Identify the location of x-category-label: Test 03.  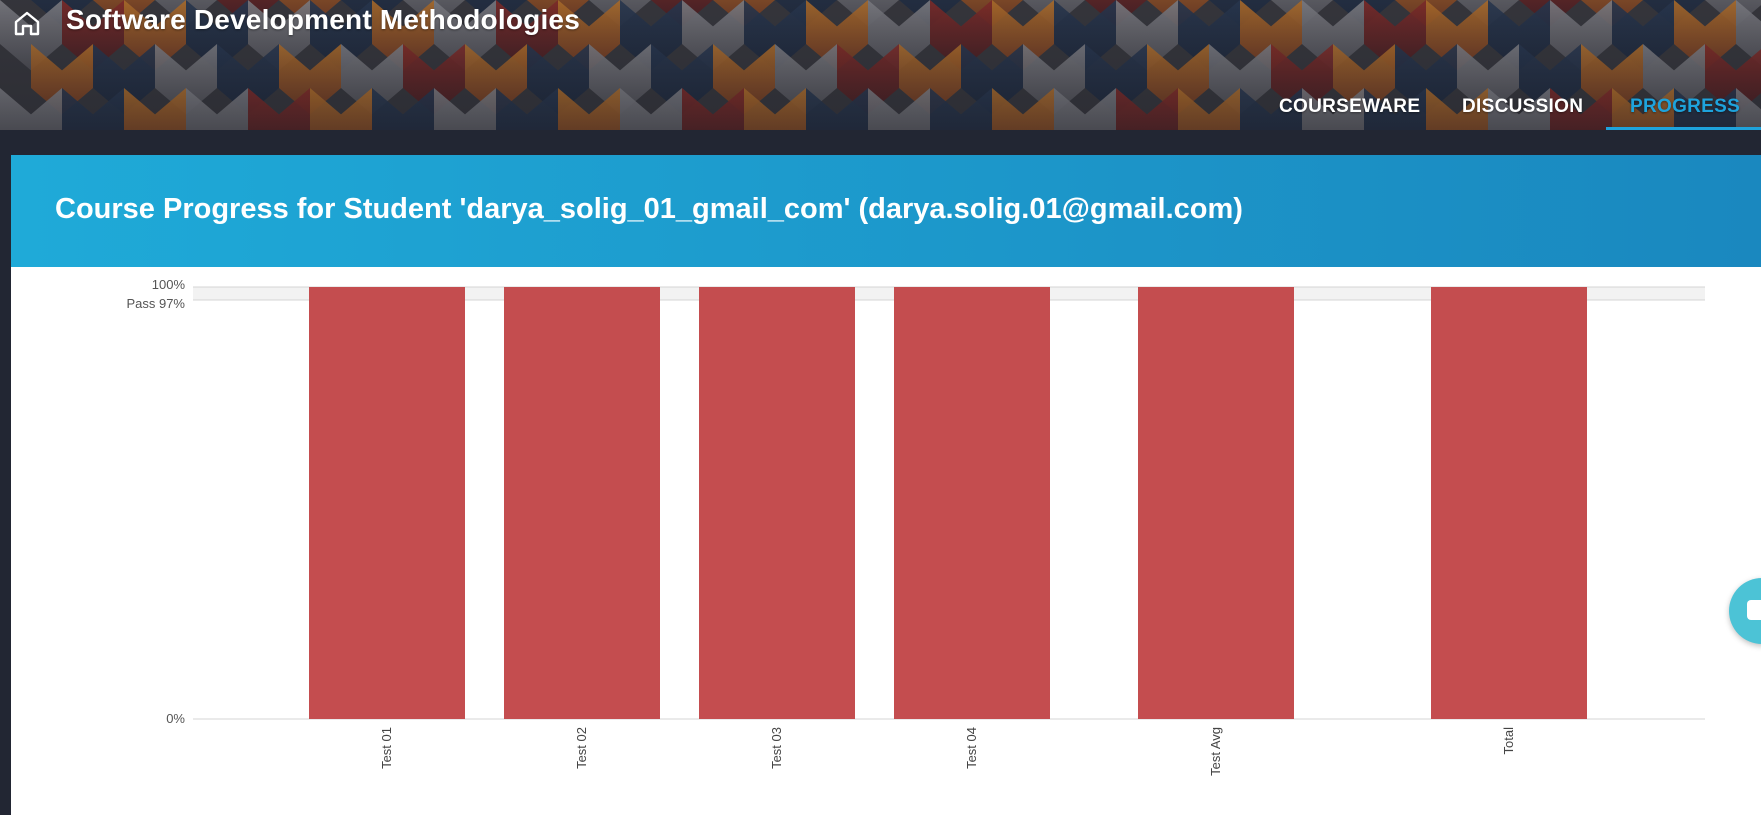
(776, 748).